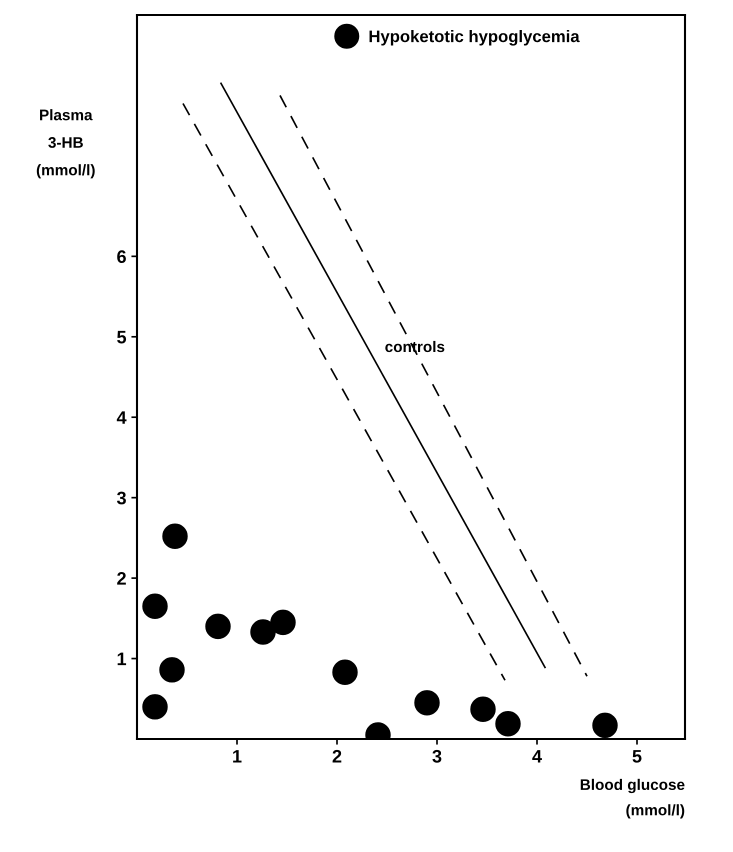 The width and height of the screenshot is (733, 852). I want to click on x-tick-label: 4, so click(537, 756).